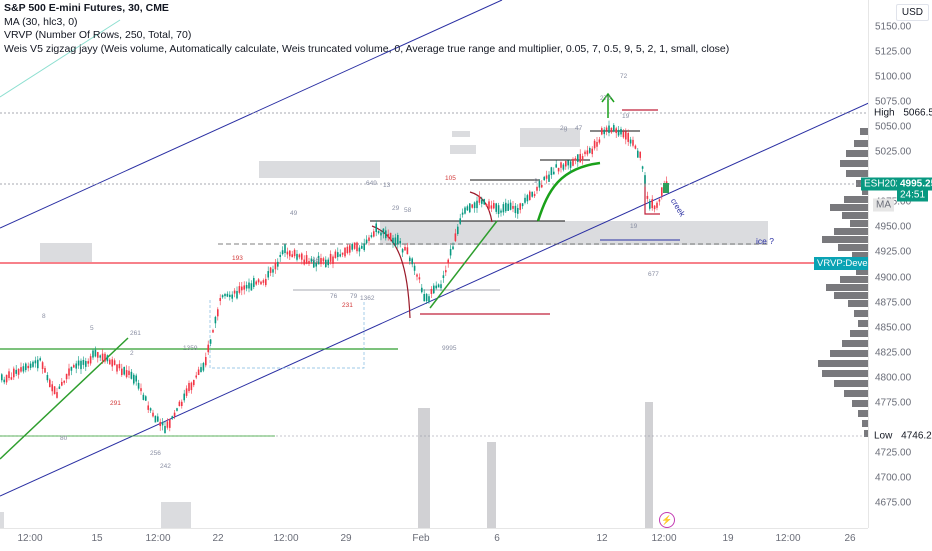 Image resolution: width=932 pixels, height=551 pixels. I want to click on price-tick-label: 4925.00, so click(893, 252).